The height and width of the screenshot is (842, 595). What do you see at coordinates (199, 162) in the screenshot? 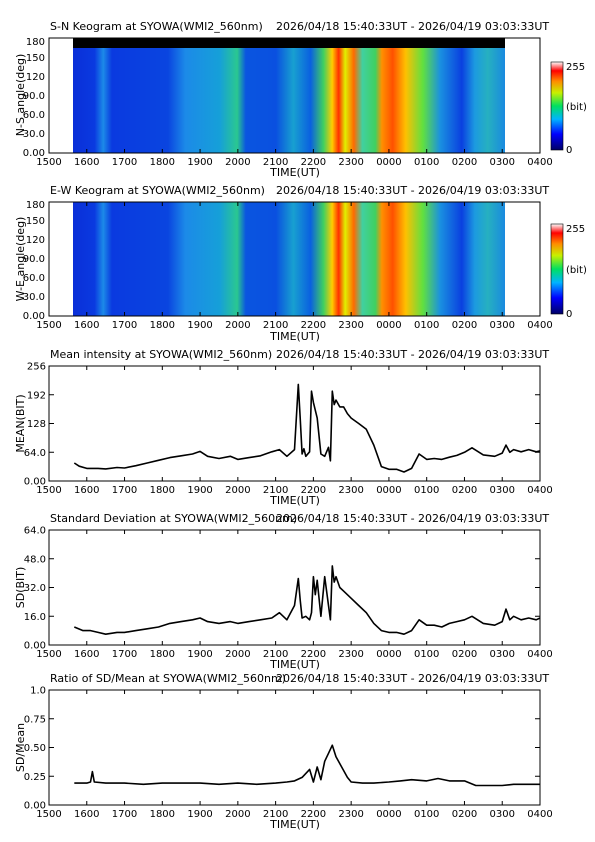
I see `sn-keogram-xtick-label: 1900` at bounding box center [199, 162].